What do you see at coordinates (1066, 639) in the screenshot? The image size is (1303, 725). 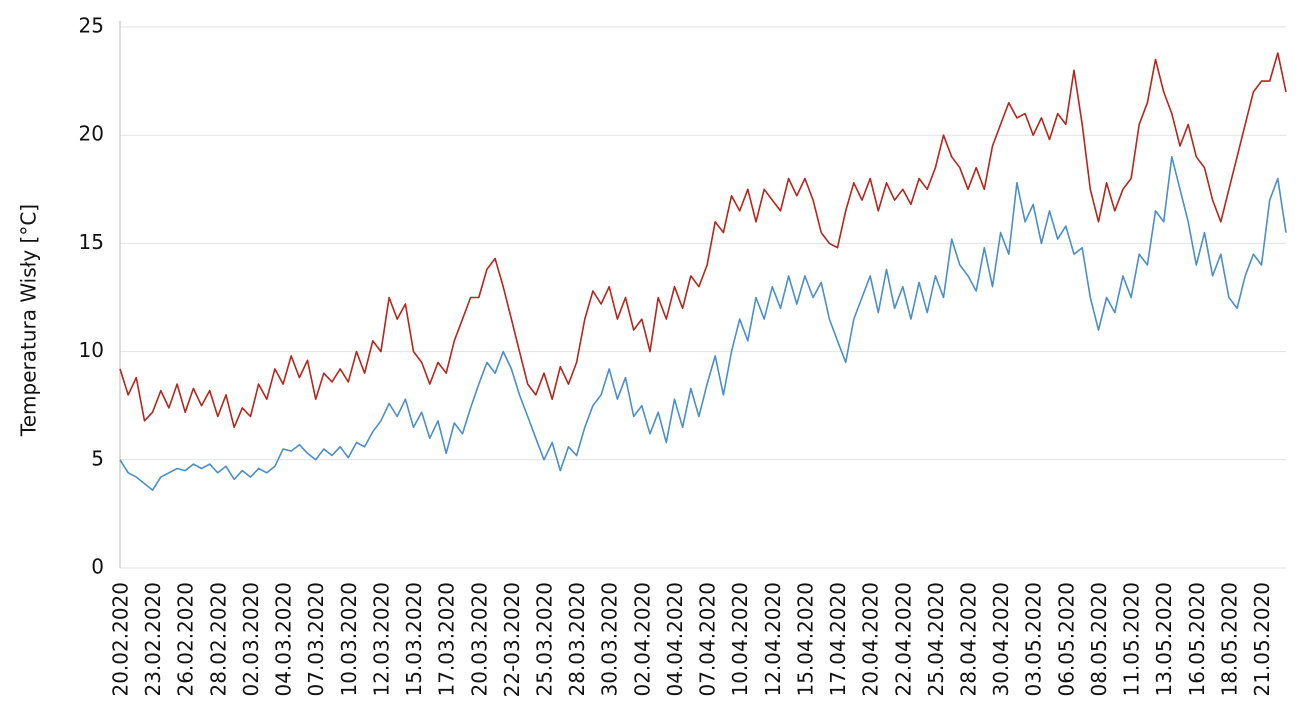 I see `x-tick-label: 06.05.2020` at bounding box center [1066, 639].